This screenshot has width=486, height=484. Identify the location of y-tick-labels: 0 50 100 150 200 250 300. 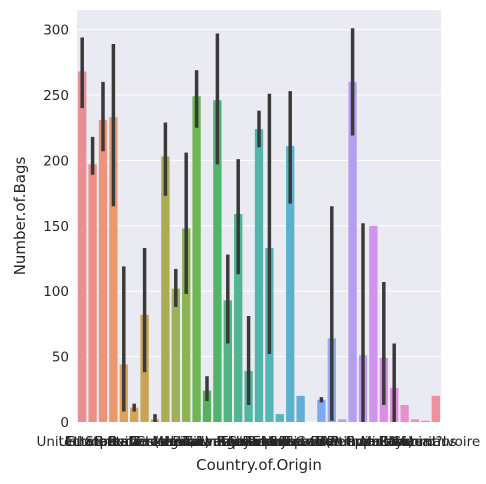
(56, 227).